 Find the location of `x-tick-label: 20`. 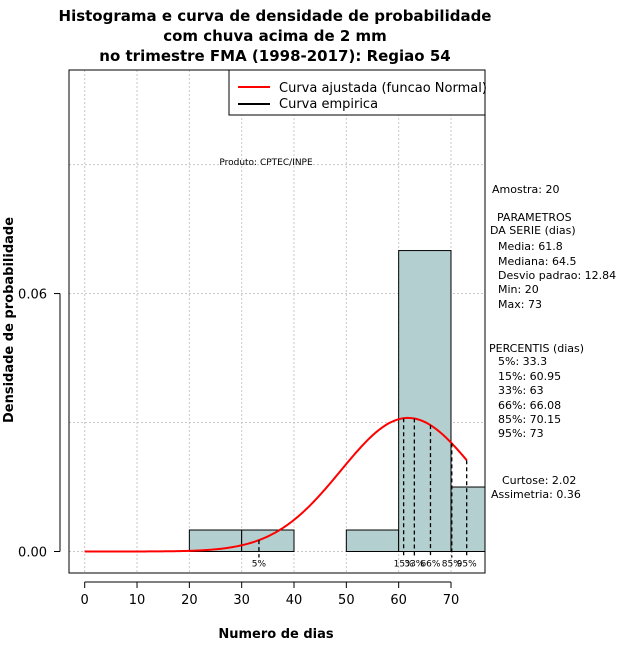

x-tick-label: 20 is located at coordinates (189, 600).